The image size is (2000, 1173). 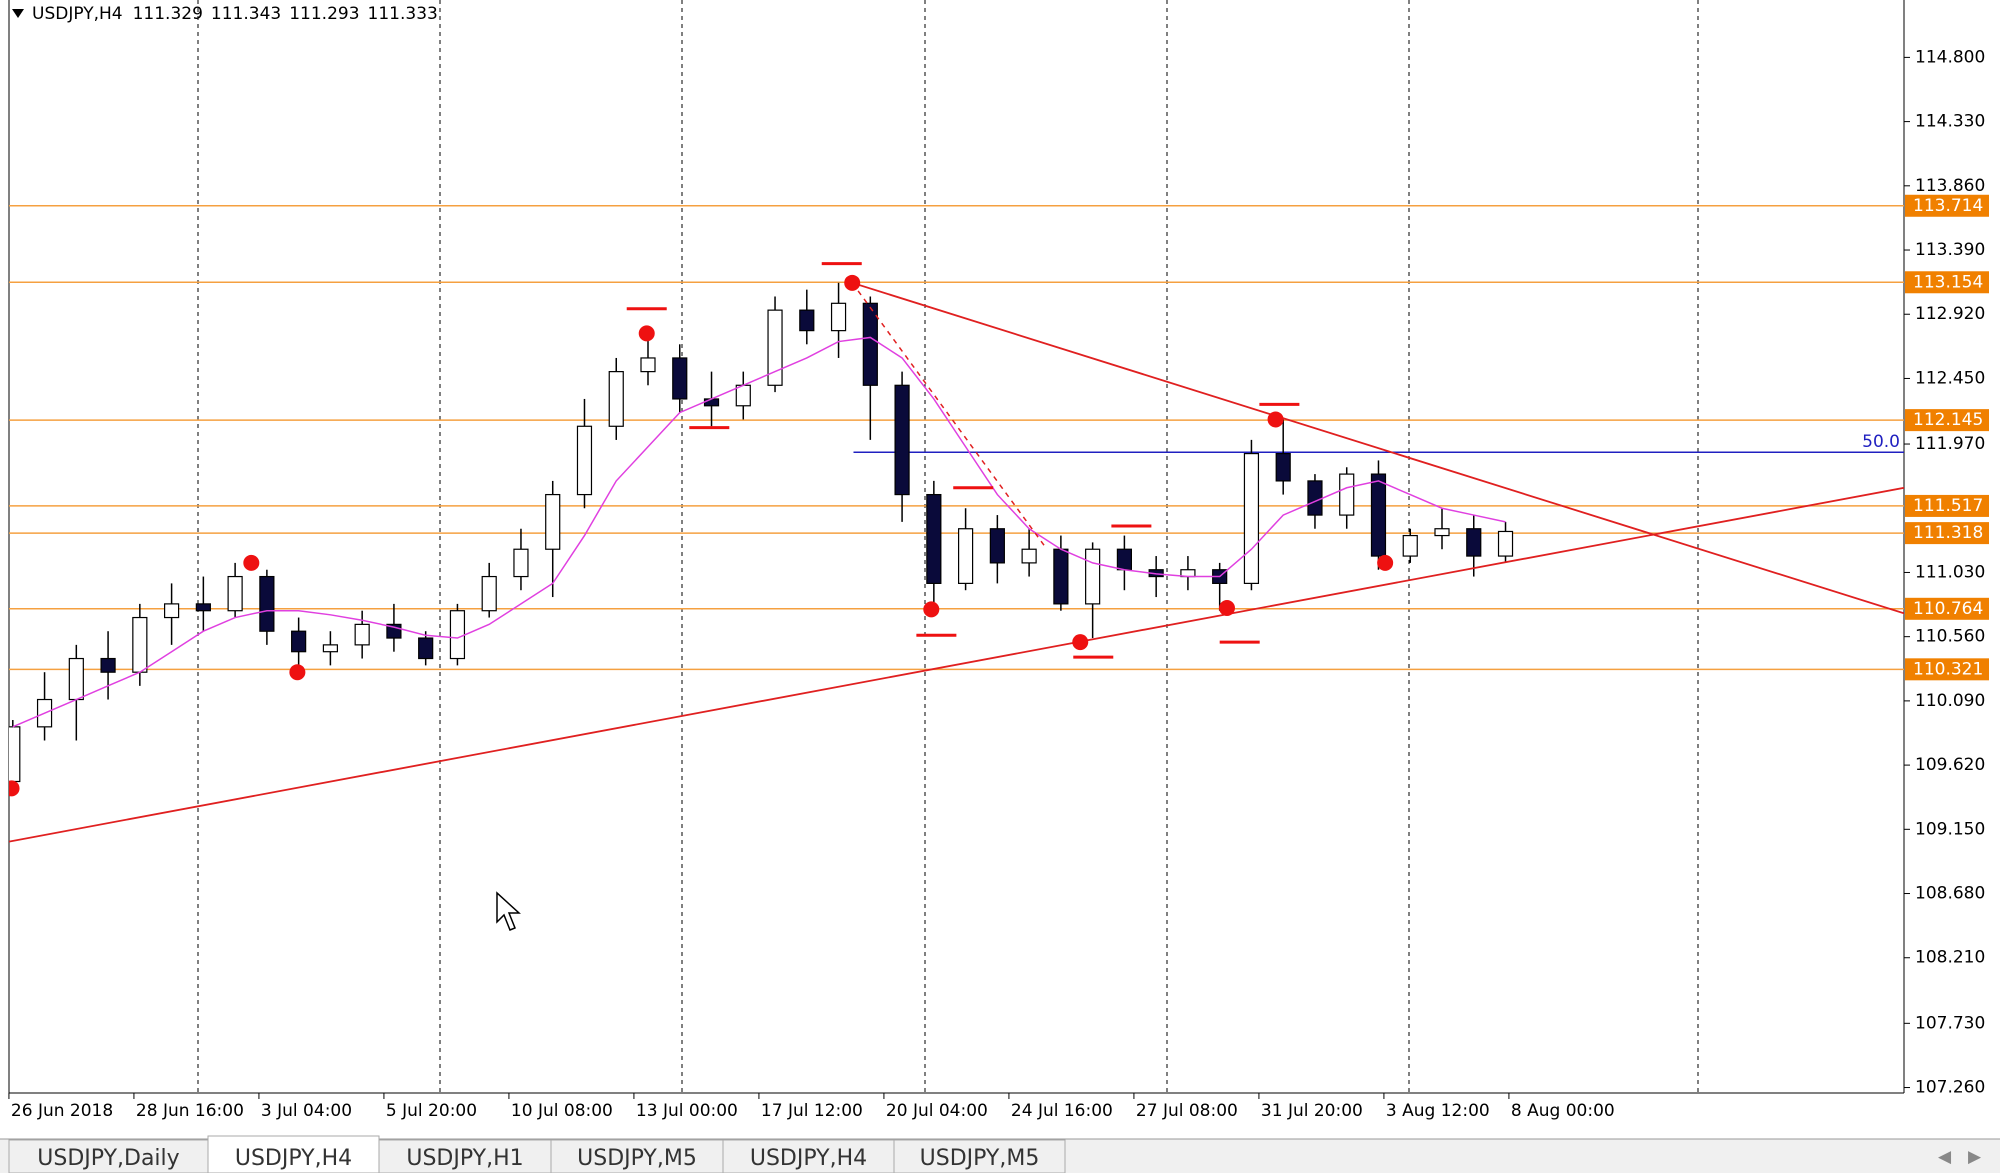 What do you see at coordinates (1950, 57) in the screenshot?
I see `y-tick-label: 114.800` at bounding box center [1950, 57].